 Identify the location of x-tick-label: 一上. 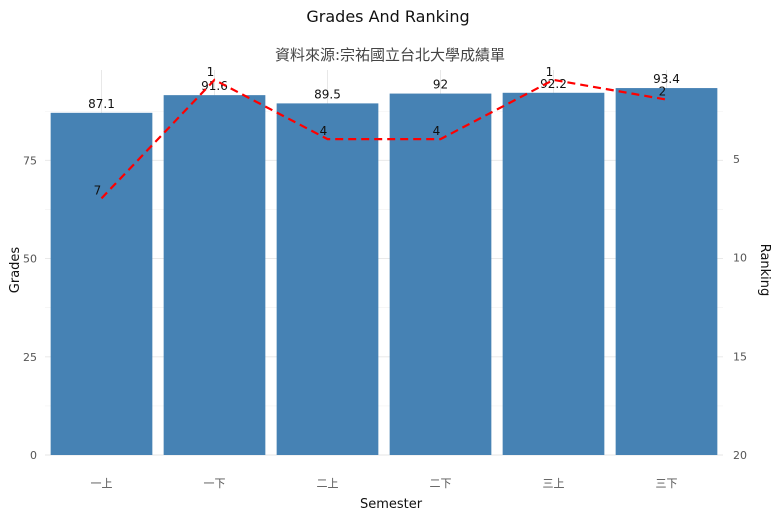
(102, 483).